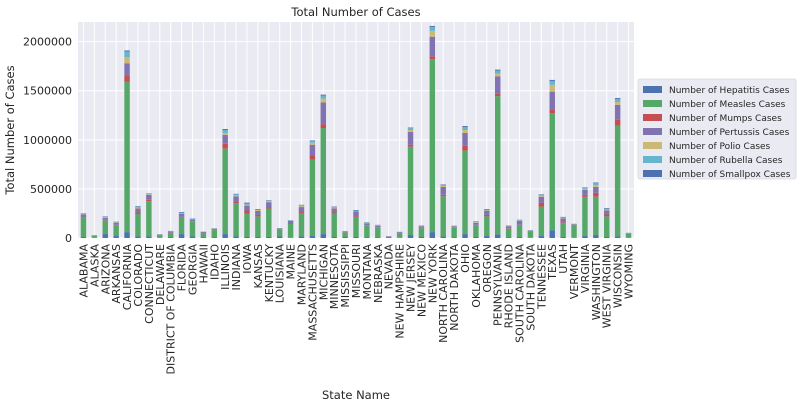 The width and height of the screenshot is (803, 407). Describe the element at coordinates (47, 42) in the screenshot. I see `y-tick-label: 2000000` at that location.